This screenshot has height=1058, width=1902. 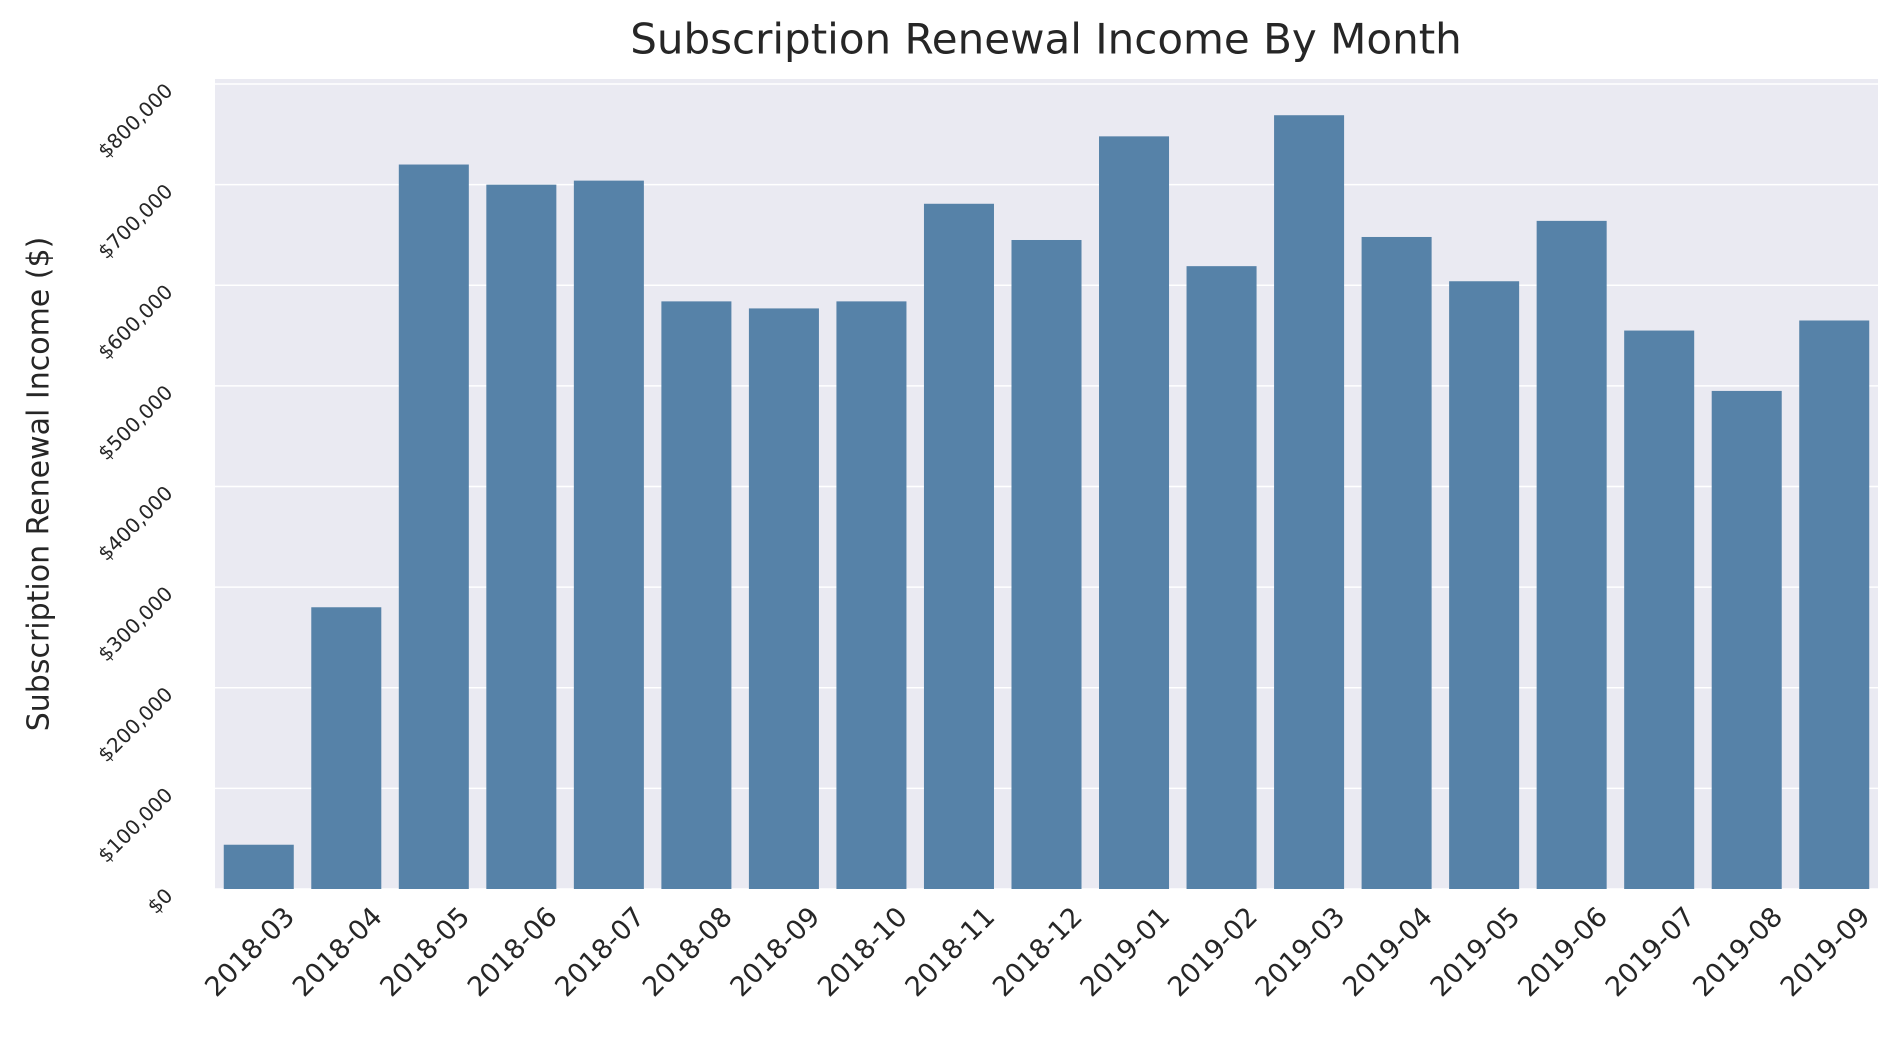 I want to click on x-tick-label: 2018-04, so click(x=338, y=952).